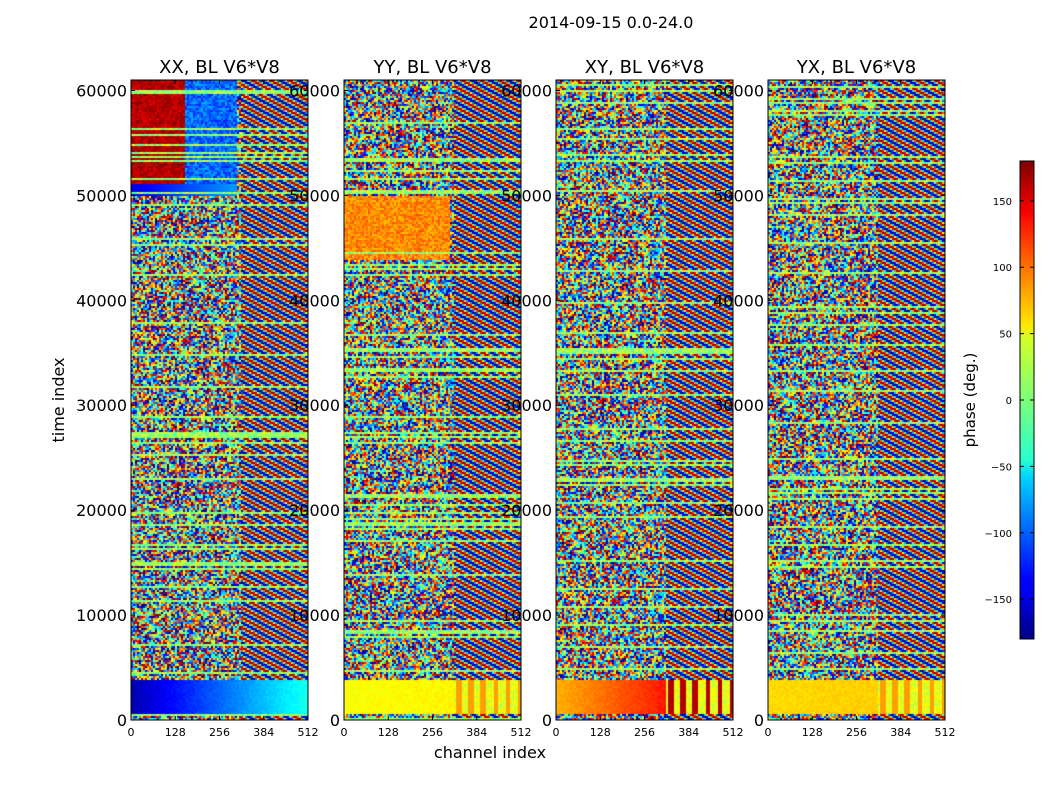 Image resolution: width=1050 pixels, height=800 pixels. I want to click on figure-suptitle: 2014-09-15 0.0-24.0, so click(611, 22).